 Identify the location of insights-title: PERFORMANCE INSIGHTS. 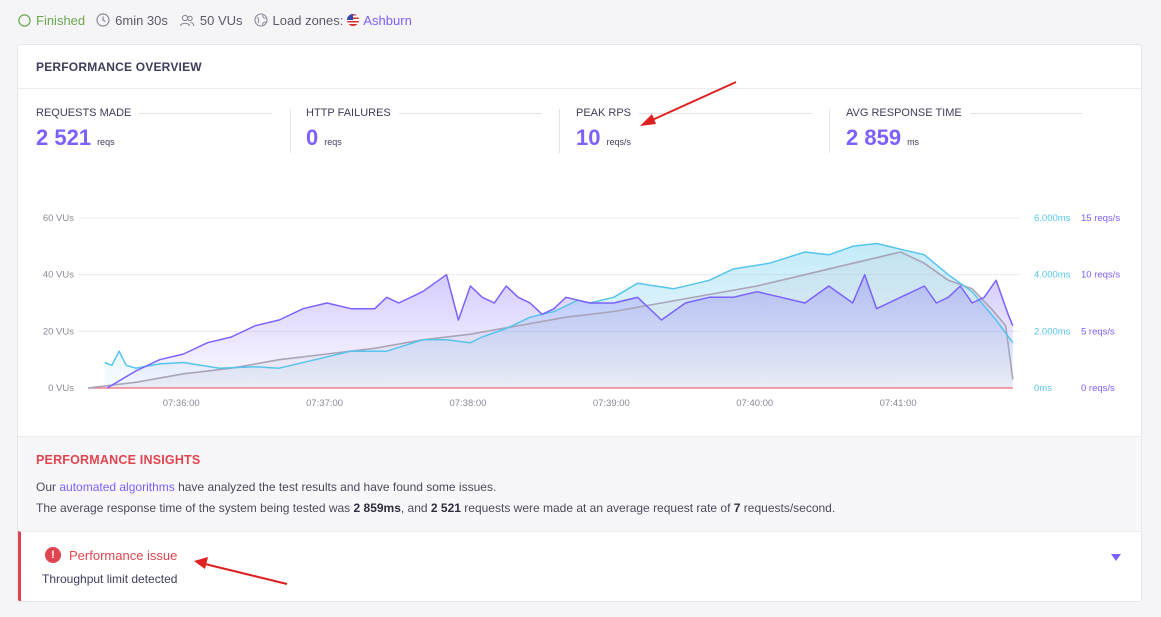
(118, 460).